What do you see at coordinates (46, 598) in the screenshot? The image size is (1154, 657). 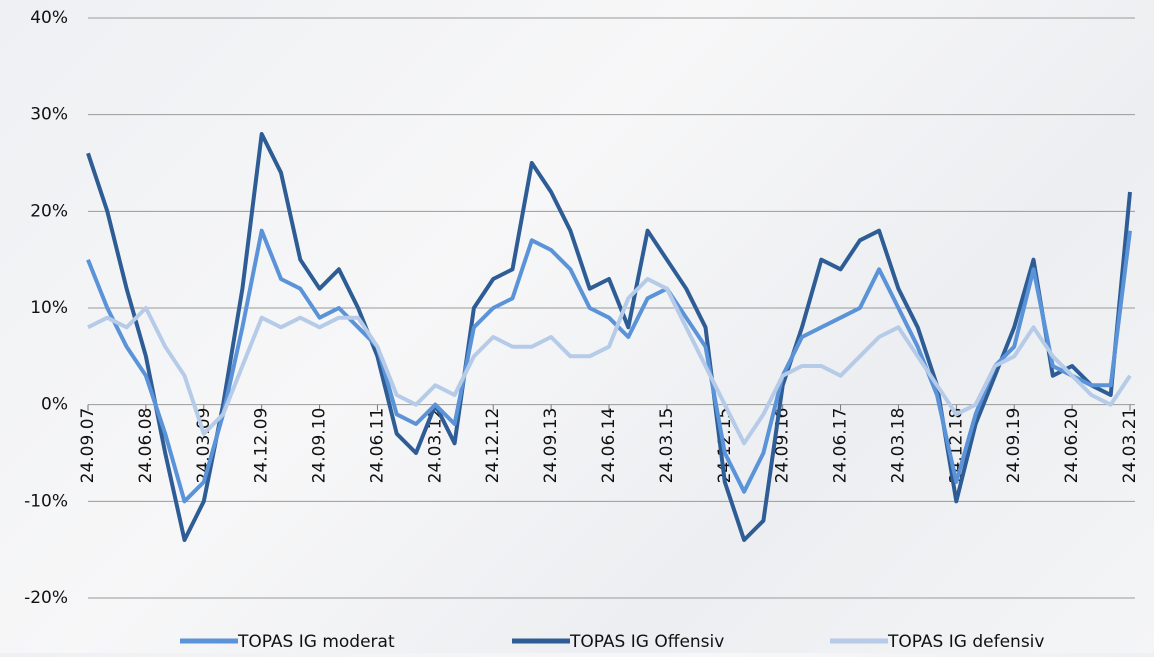 I see `y-tick-label: -20%` at bounding box center [46, 598].